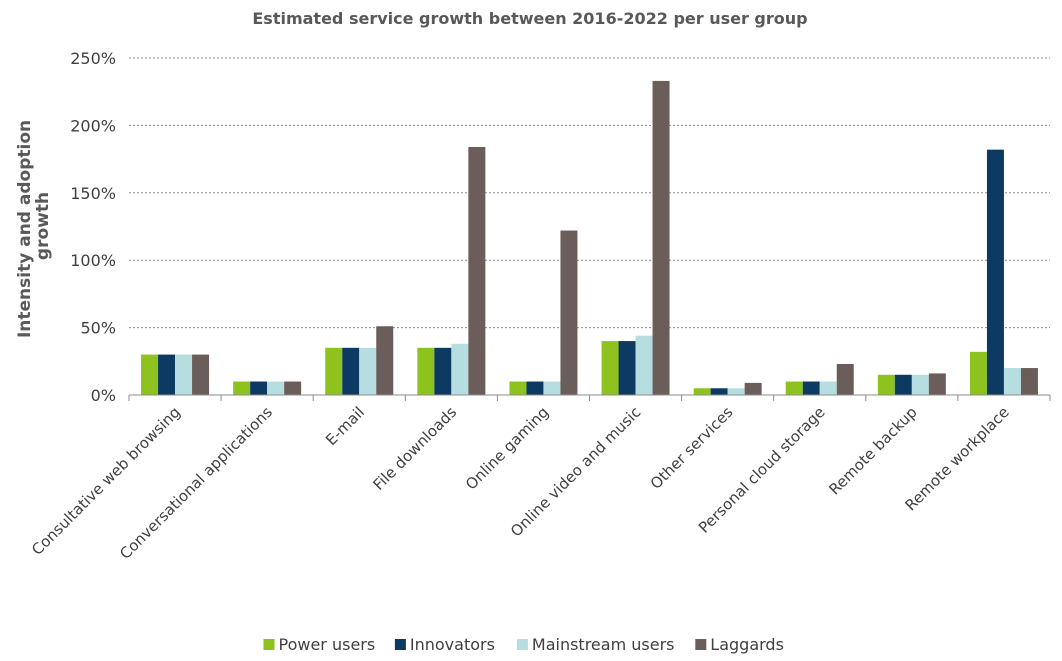  Describe the element at coordinates (106, 481) in the screenshot. I see `x-tick-label: Consultative web browsing` at that location.